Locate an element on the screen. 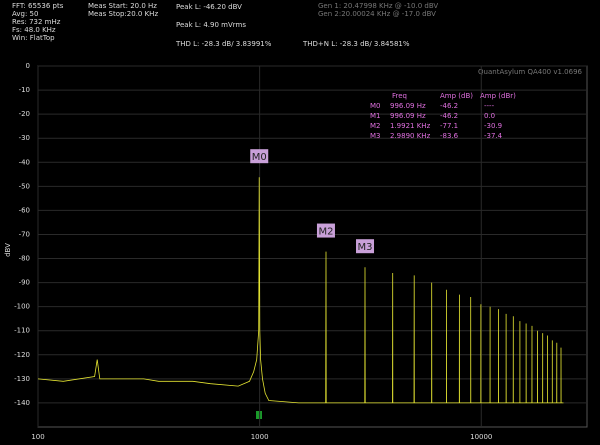 This screenshot has height=445, width=600. table-cell: M0 is located at coordinates (375, 106).